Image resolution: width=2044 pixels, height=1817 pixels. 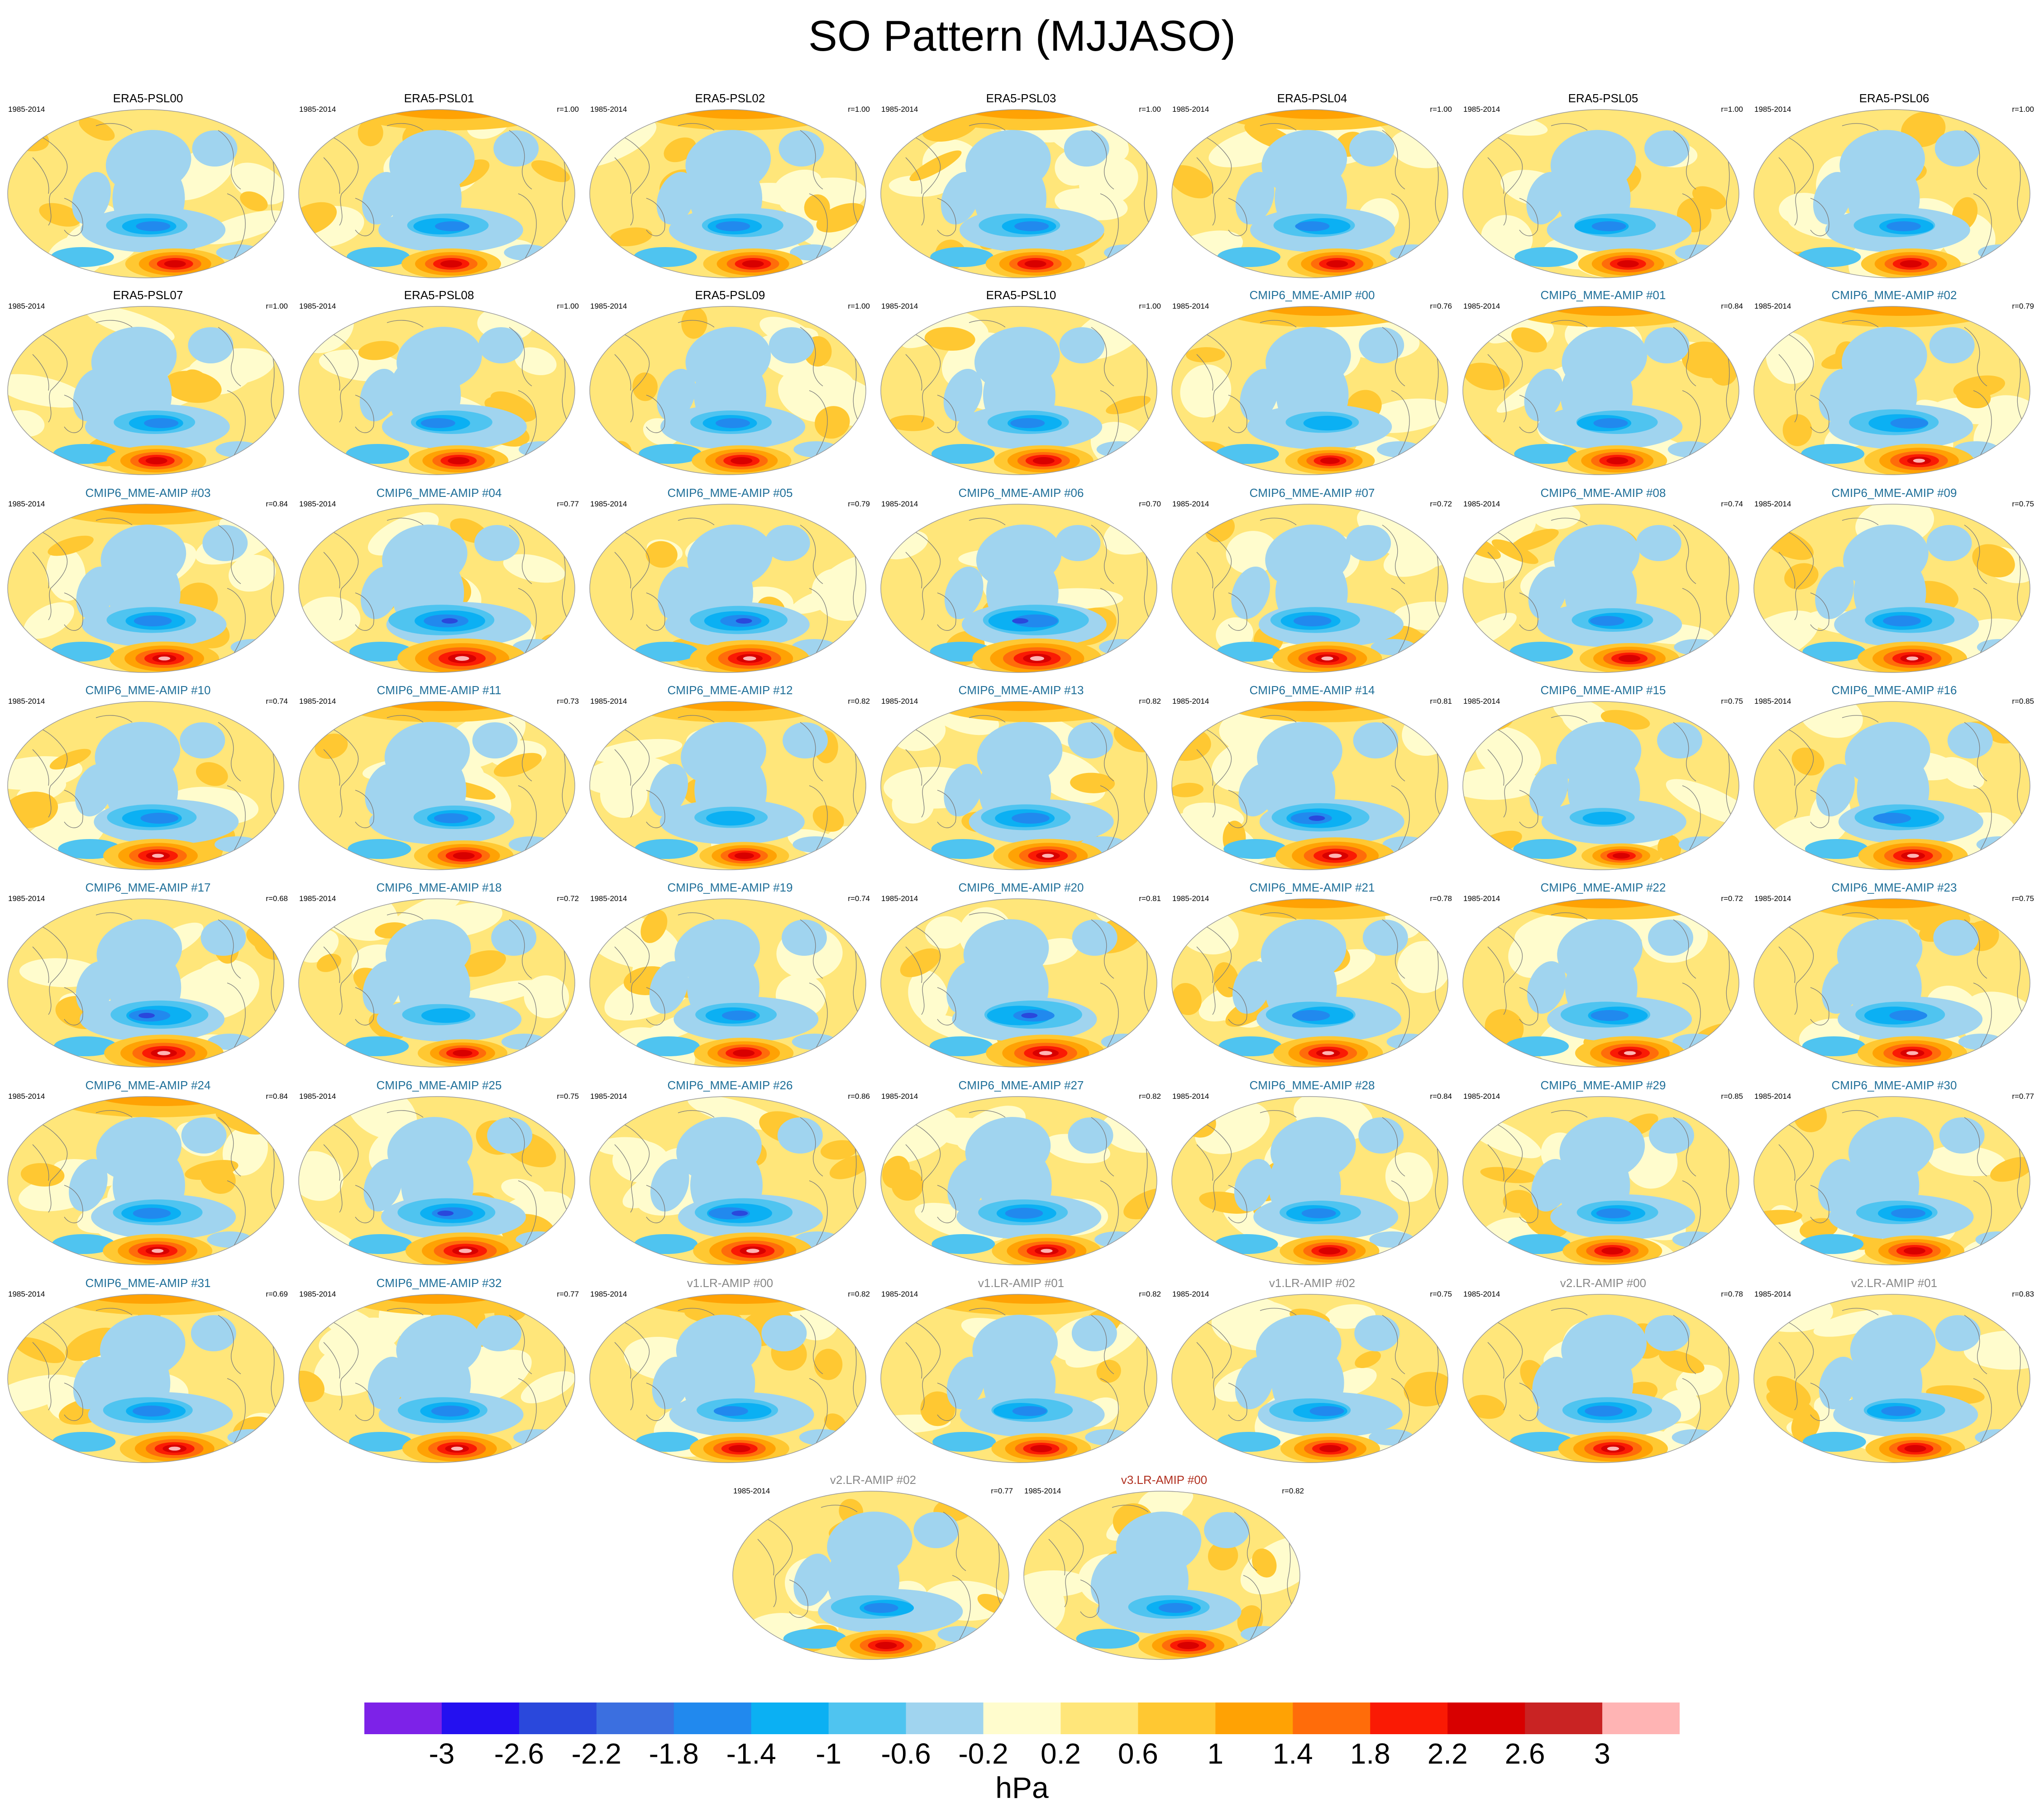 What do you see at coordinates (148, 1375) in the screenshot?
I see `map-panel: CMIP6_MME-AMIP #31 1985-2014 r=0.69` at bounding box center [148, 1375].